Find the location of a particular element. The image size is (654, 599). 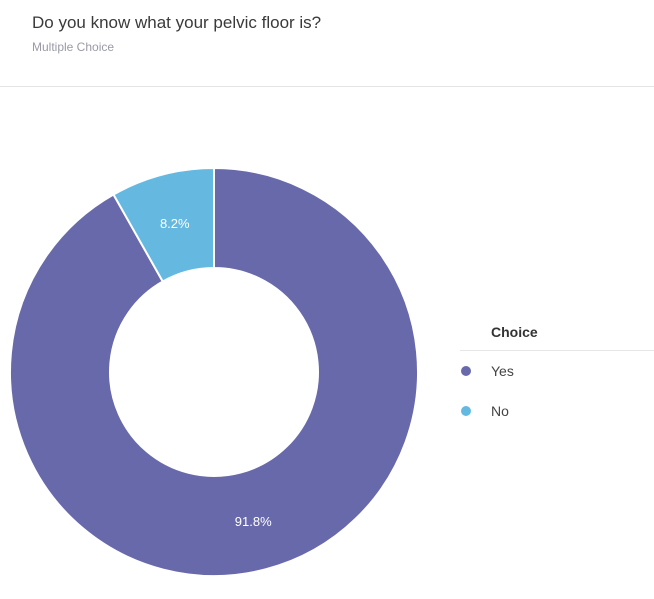

data-label-yes: 91.8% is located at coordinates (253, 521).